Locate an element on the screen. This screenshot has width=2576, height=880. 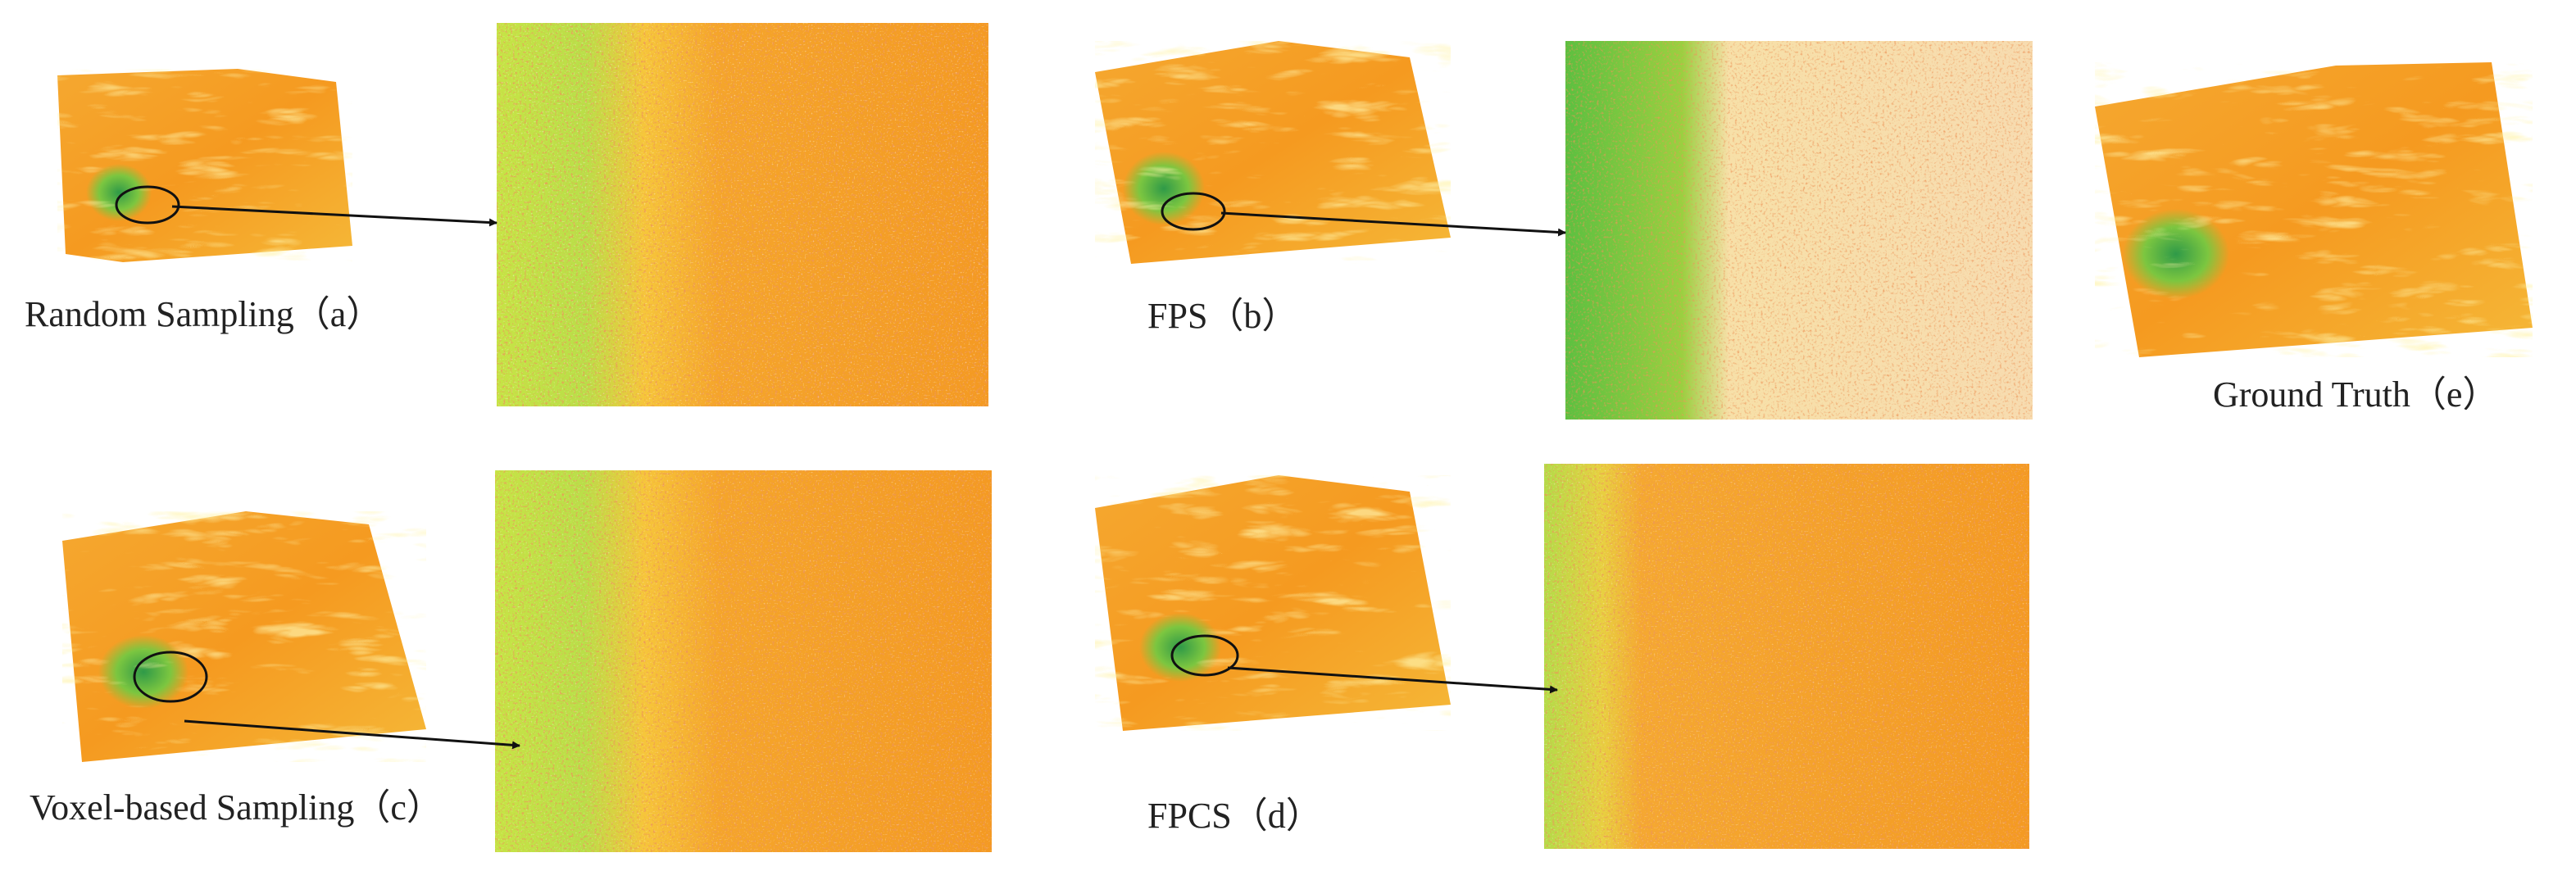
zoom-b is located at coordinates (1799, 230).